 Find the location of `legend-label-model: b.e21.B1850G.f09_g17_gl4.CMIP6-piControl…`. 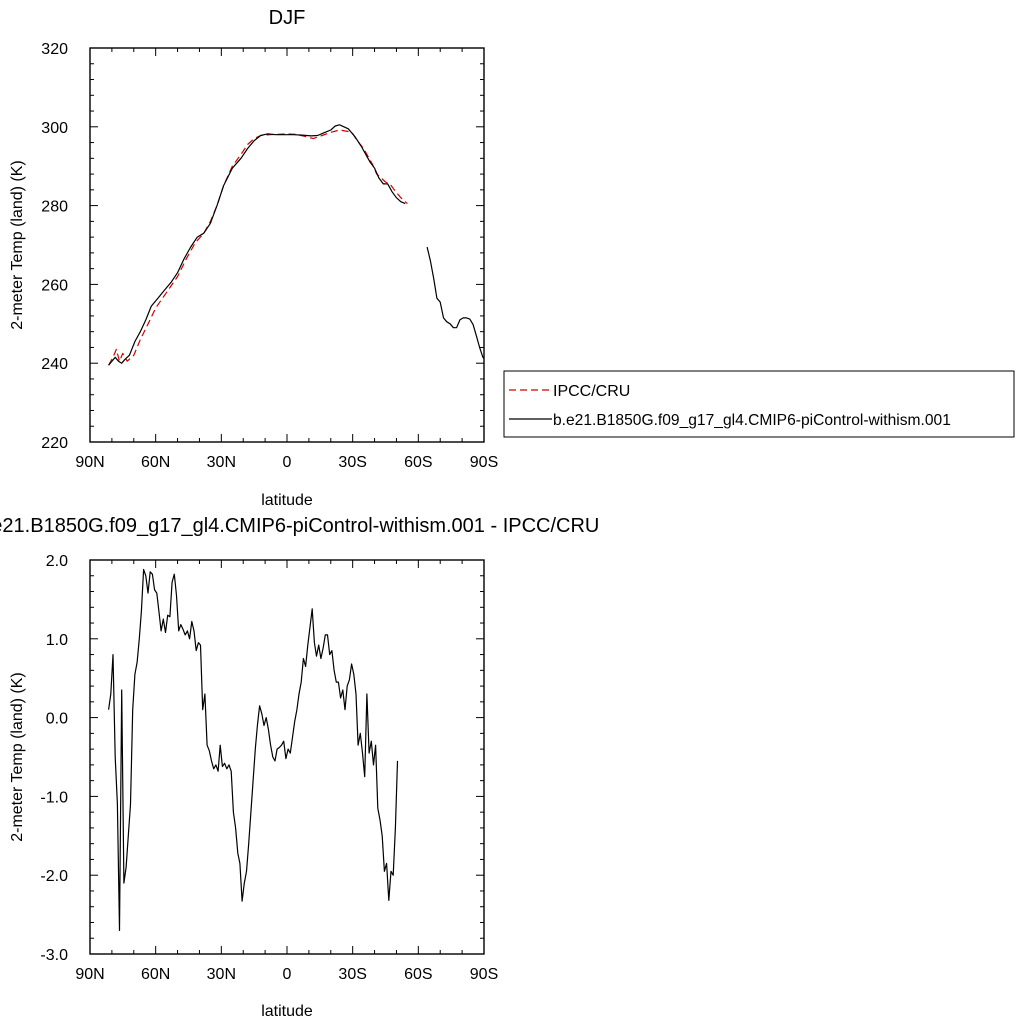

legend-label-model: b.e21.B1850G.f09_g17_gl4.CMIP6-piControl… is located at coordinates (752, 420).